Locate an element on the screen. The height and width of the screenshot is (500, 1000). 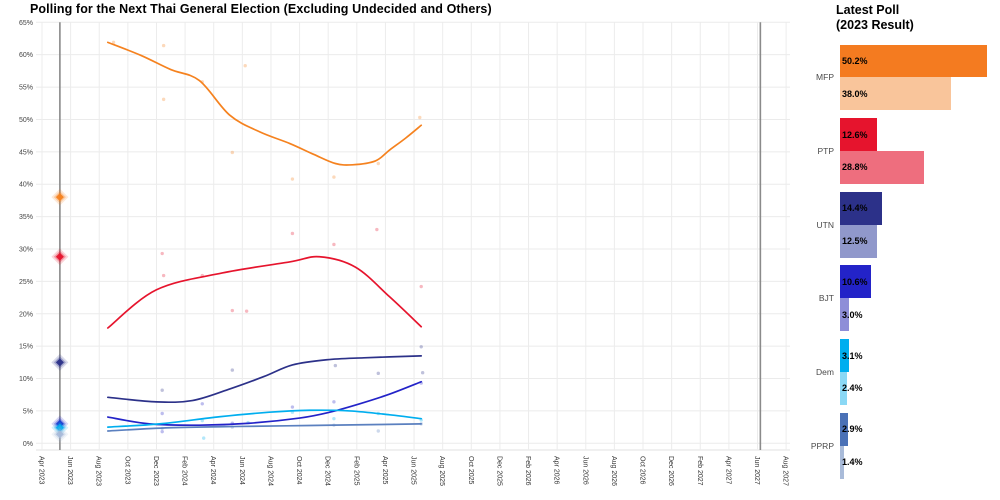
x-tick-label: Oct 2025 is located at coordinates (470, 470).